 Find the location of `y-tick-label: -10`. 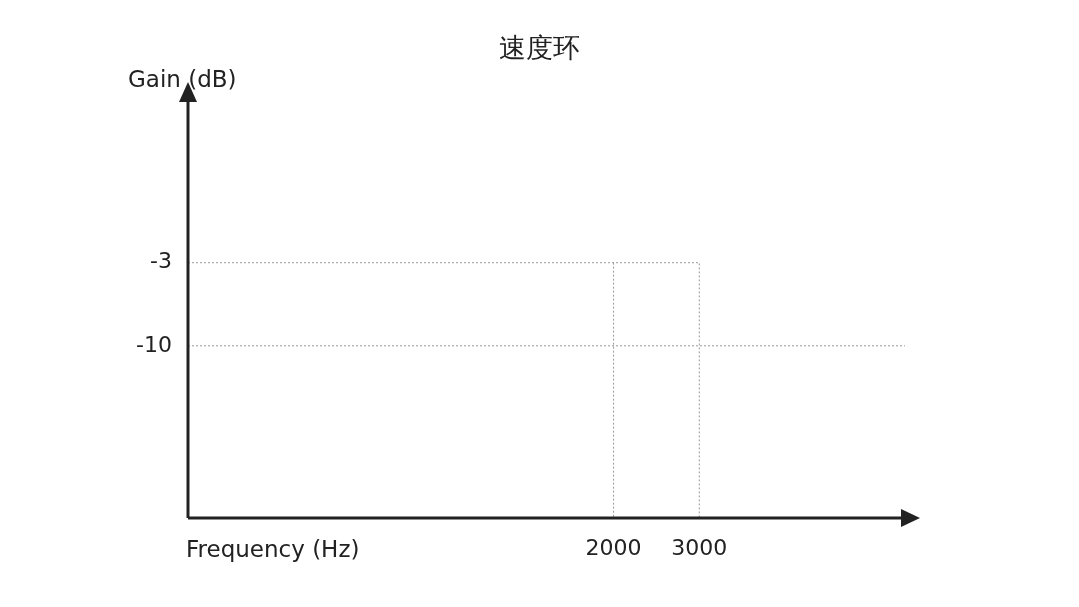

y-tick-label: -10 is located at coordinates (154, 344).